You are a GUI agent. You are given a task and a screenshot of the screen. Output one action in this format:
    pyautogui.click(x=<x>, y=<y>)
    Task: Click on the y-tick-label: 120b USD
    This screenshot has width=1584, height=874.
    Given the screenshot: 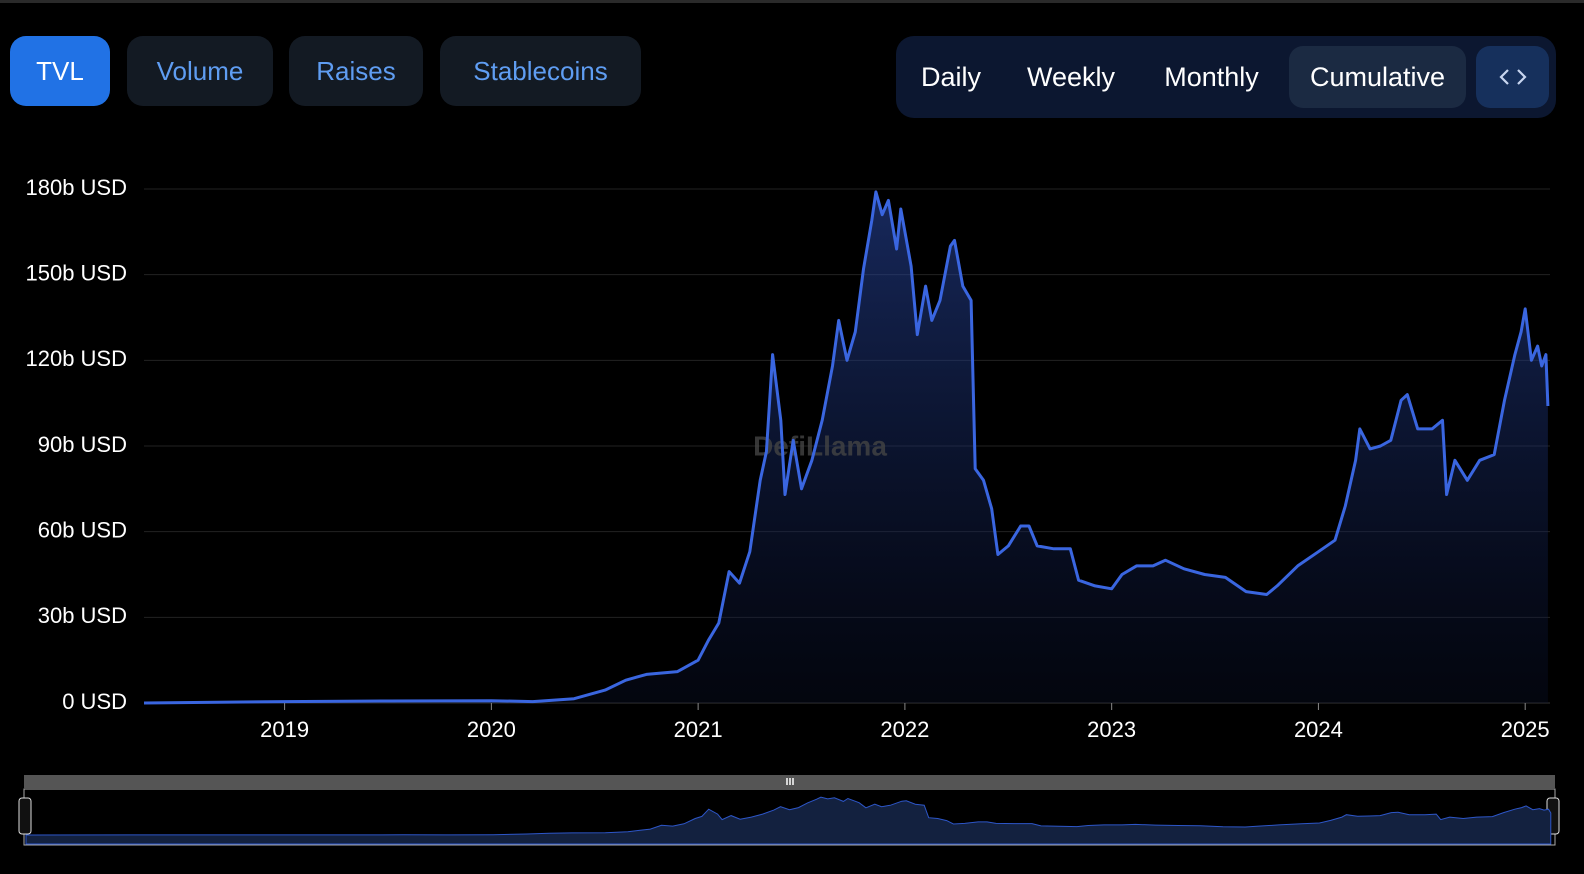 What is the action you would take?
    pyautogui.click(x=76, y=358)
    